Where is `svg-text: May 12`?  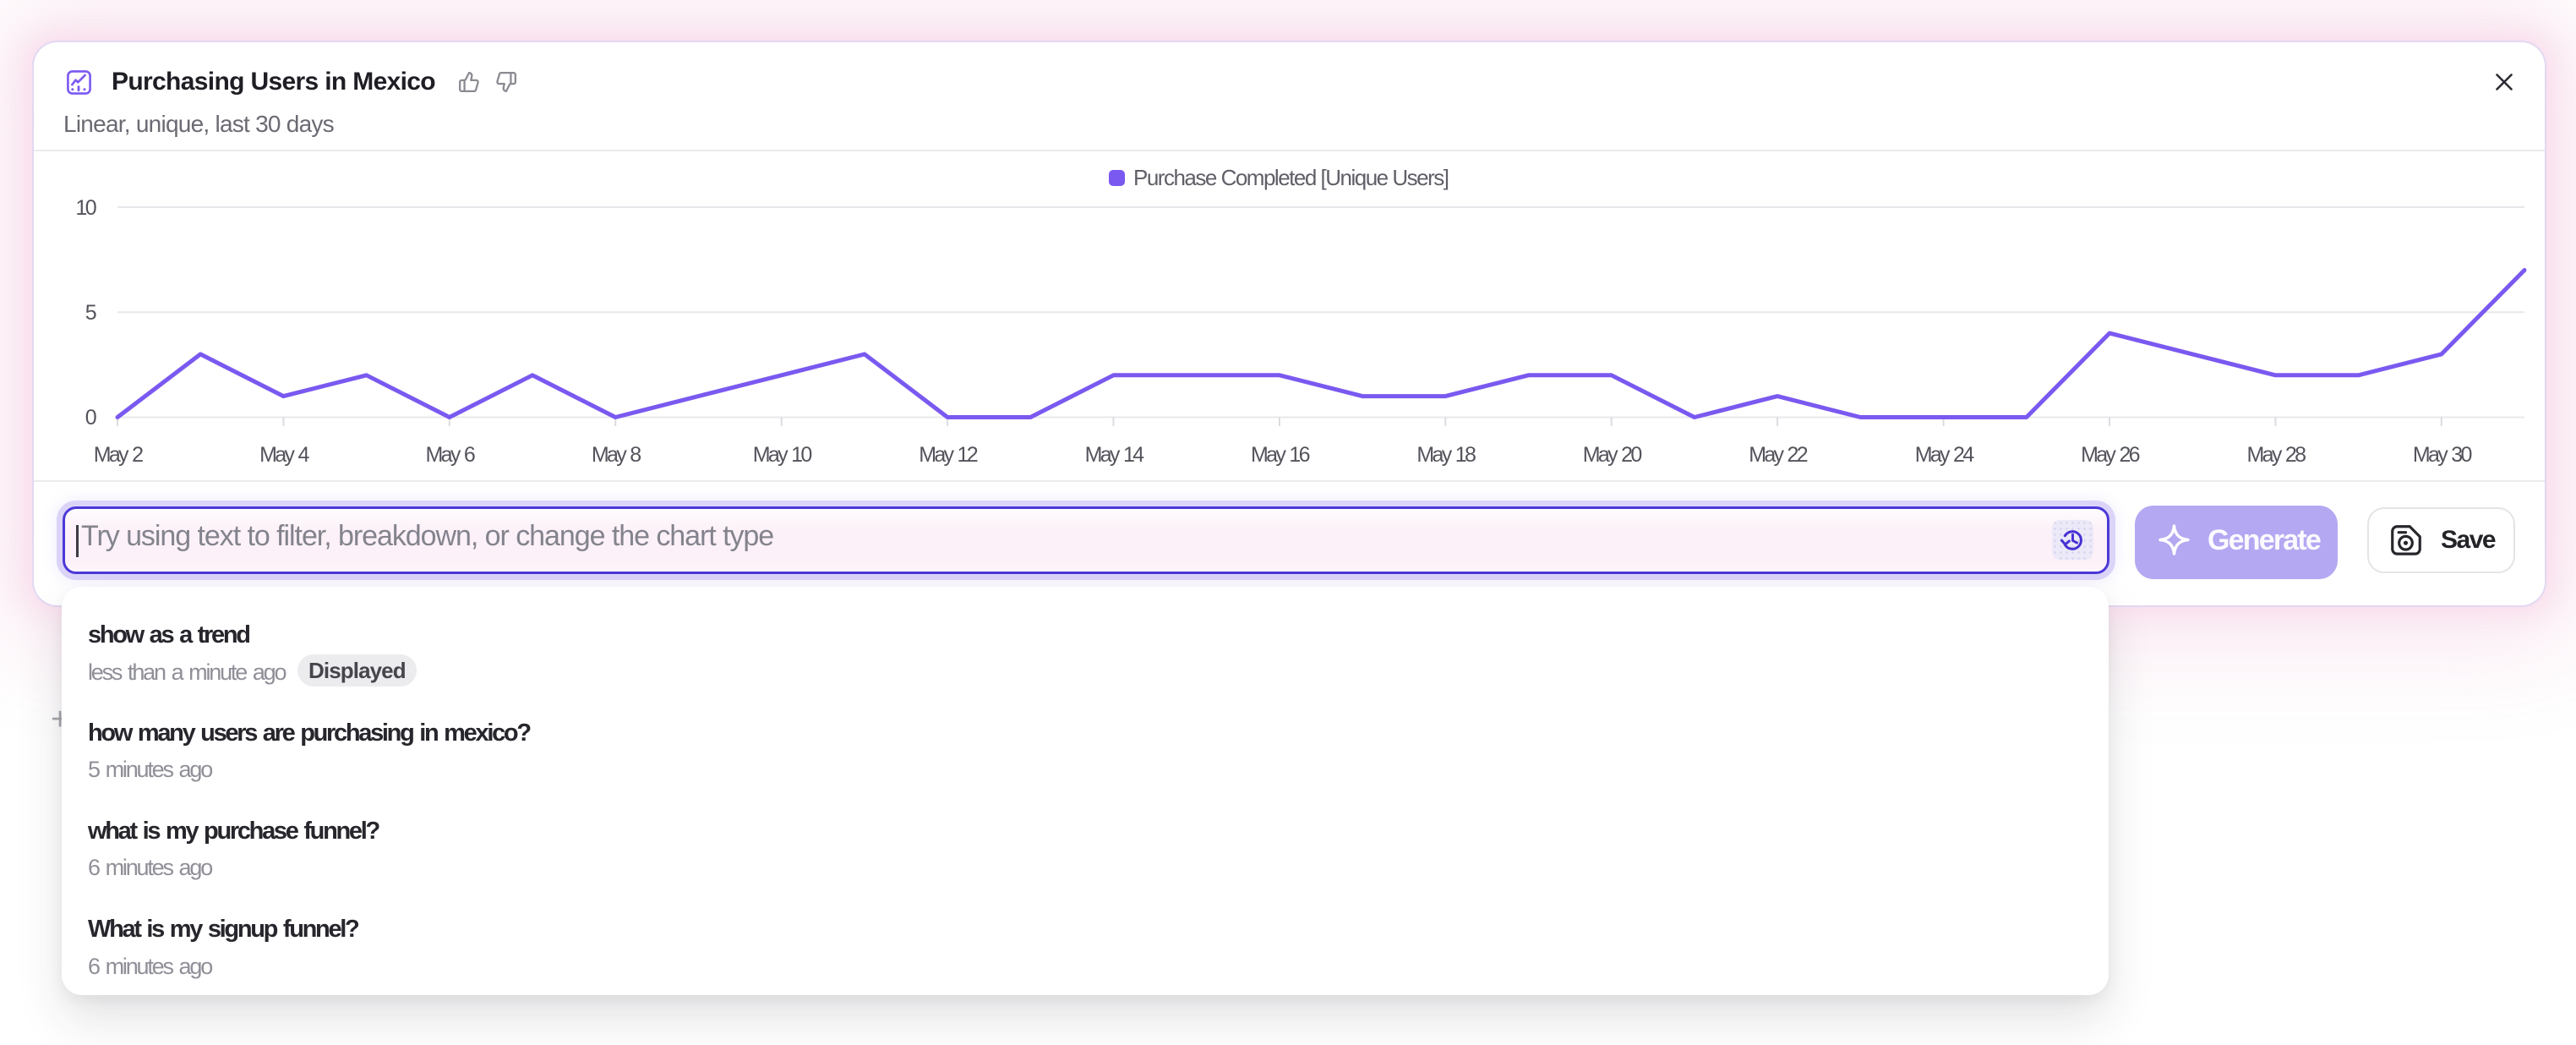
svg-text: May 12 is located at coordinates (948, 455).